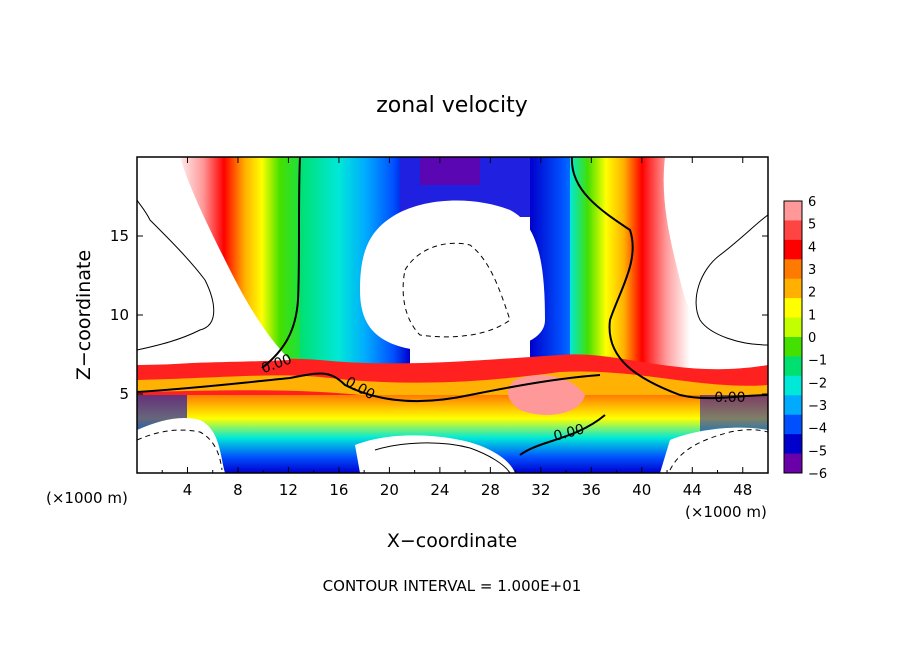  Describe the element at coordinates (812, 270) in the screenshot. I see `colorbar-label: 3` at that location.